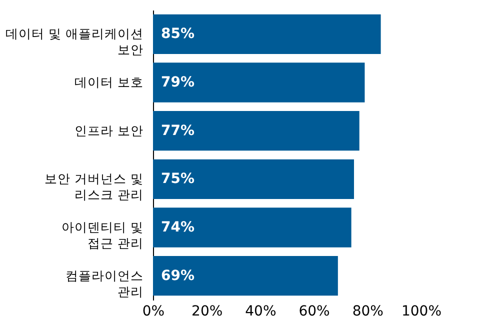 The width and height of the screenshot is (487, 323). What do you see at coordinates (109, 130) in the screenshot?
I see `y-tick-label: 인프라 보안` at bounding box center [109, 130].